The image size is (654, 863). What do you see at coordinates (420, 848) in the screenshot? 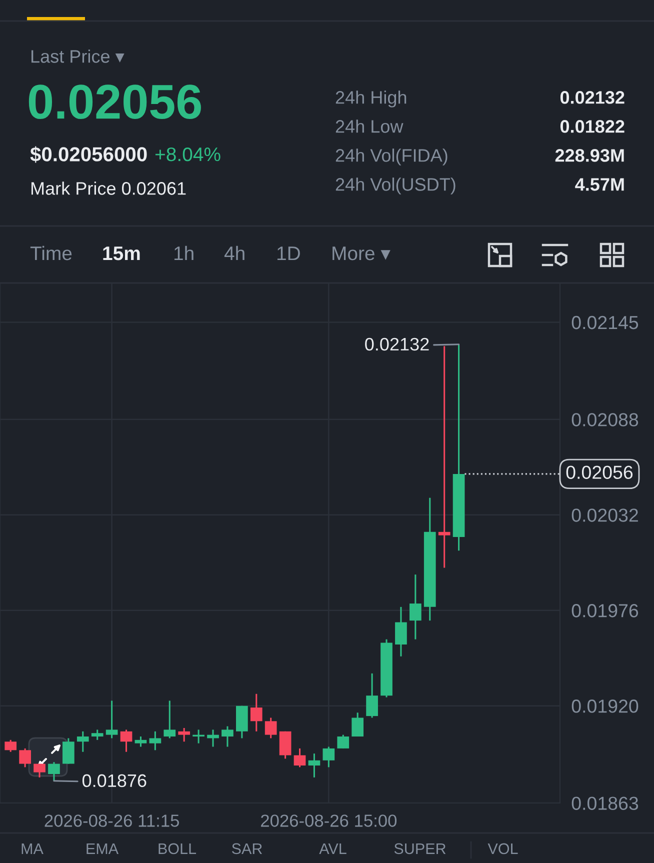
I see `text: SUPER` at bounding box center [420, 848].